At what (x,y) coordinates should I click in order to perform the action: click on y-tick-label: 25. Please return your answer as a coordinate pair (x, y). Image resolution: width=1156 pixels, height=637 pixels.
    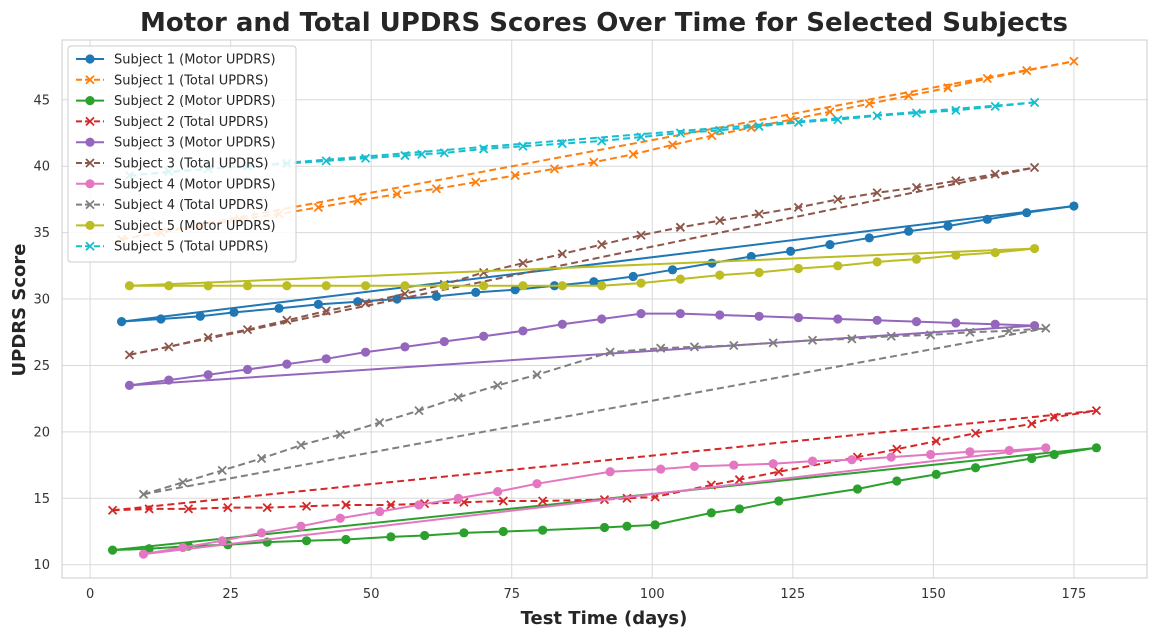
    Looking at the image, I should click on (41, 366).